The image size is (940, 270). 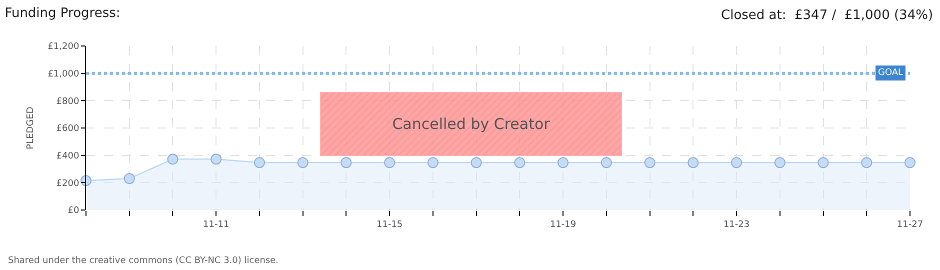 I want to click on y-tick-label: £1,000, so click(x=64, y=74).